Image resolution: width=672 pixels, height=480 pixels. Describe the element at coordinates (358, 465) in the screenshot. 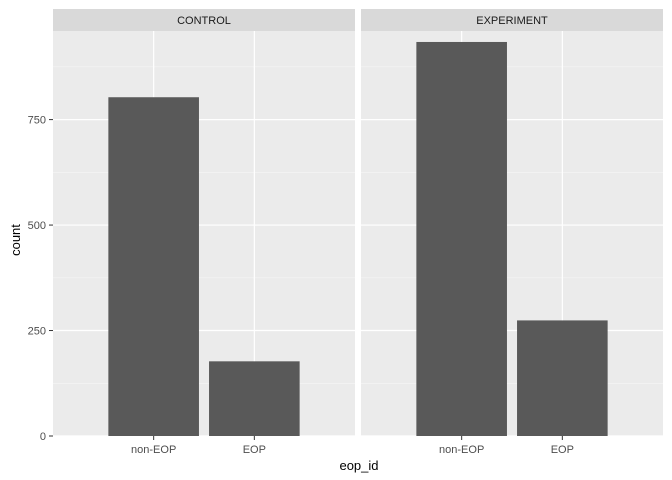

I see `x-axis-title: eop_id` at that location.